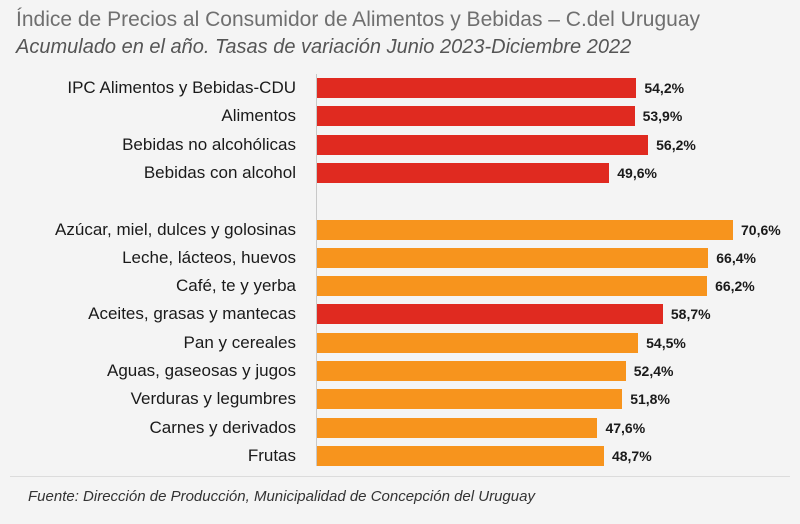 The width and height of the screenshot is (800, 524). What do you see at coordinates (637, 172) in the screenshot?
I see `value-label: 49,6%` at bounding box center [637, 172].